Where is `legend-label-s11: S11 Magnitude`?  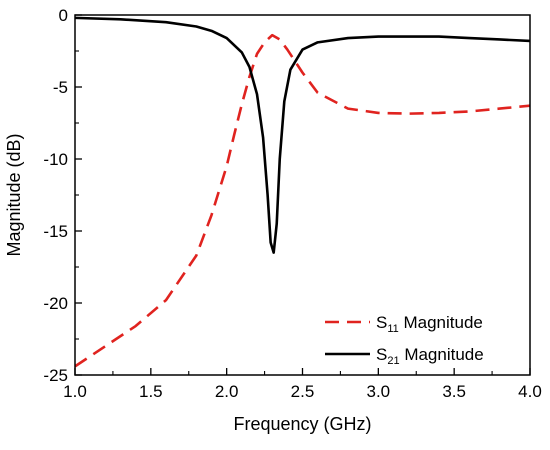
legend-label-s11: S11 Magnitude is located at coordinates (429, 324).